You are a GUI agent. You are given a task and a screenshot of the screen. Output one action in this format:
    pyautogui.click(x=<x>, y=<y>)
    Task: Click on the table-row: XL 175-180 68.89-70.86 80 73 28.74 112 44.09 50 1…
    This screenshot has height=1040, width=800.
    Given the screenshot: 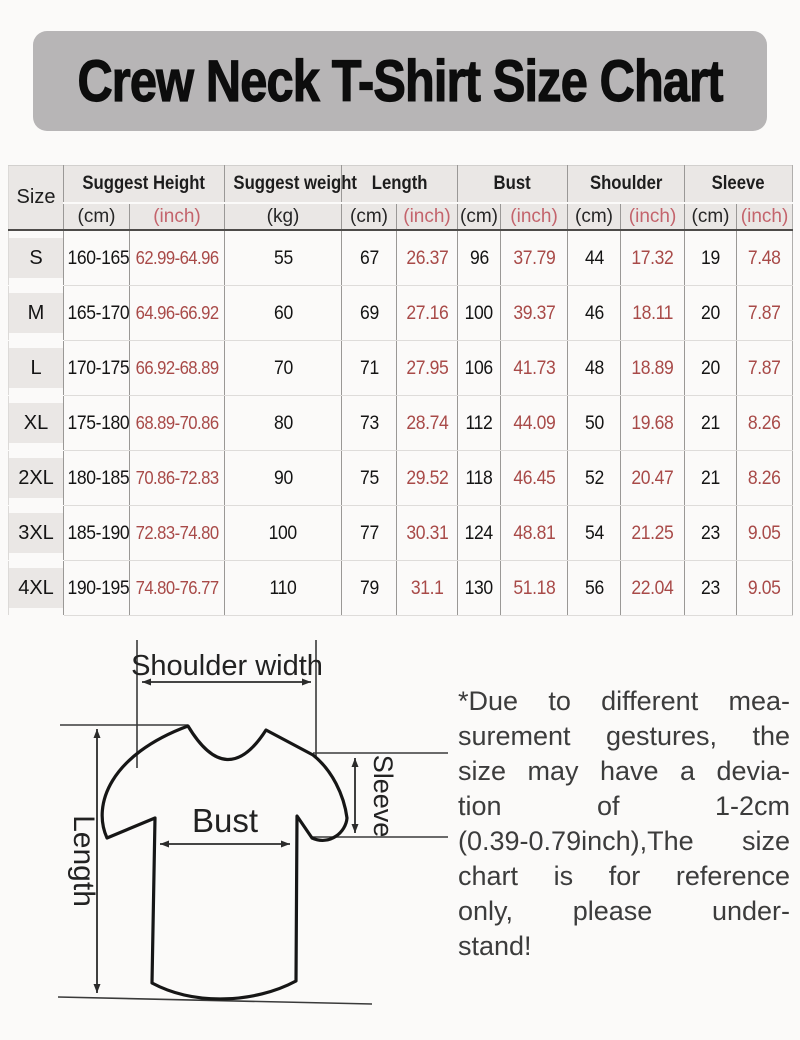 What is the action you would take?
    pyautogui.click(x=400, y=423)
    